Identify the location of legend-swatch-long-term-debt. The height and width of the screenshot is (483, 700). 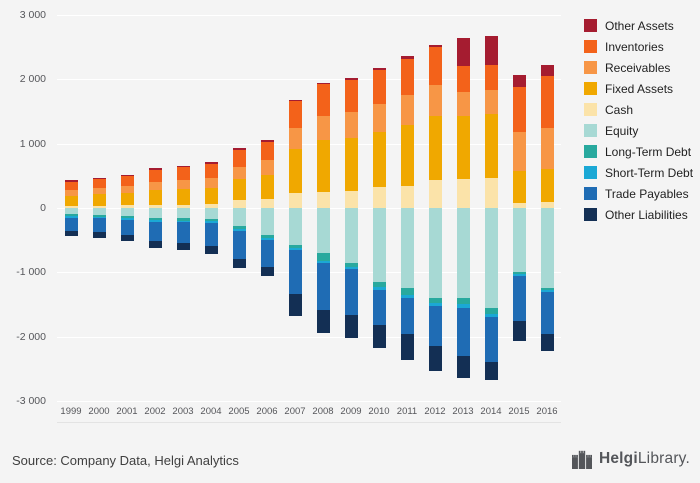
(590, 151).